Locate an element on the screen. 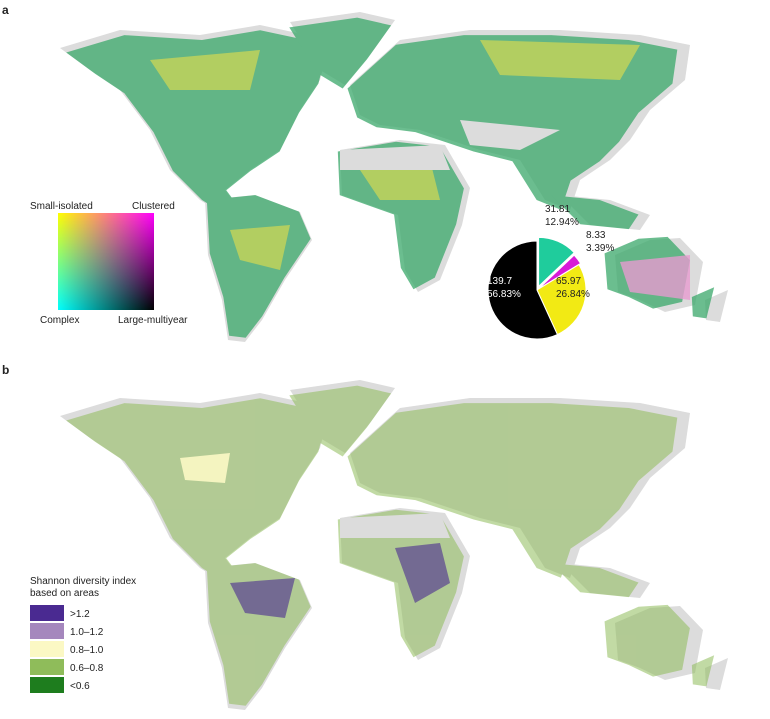 The image size is (770, 719). slice-value: 65.97 is located at coordinates (568, 281).